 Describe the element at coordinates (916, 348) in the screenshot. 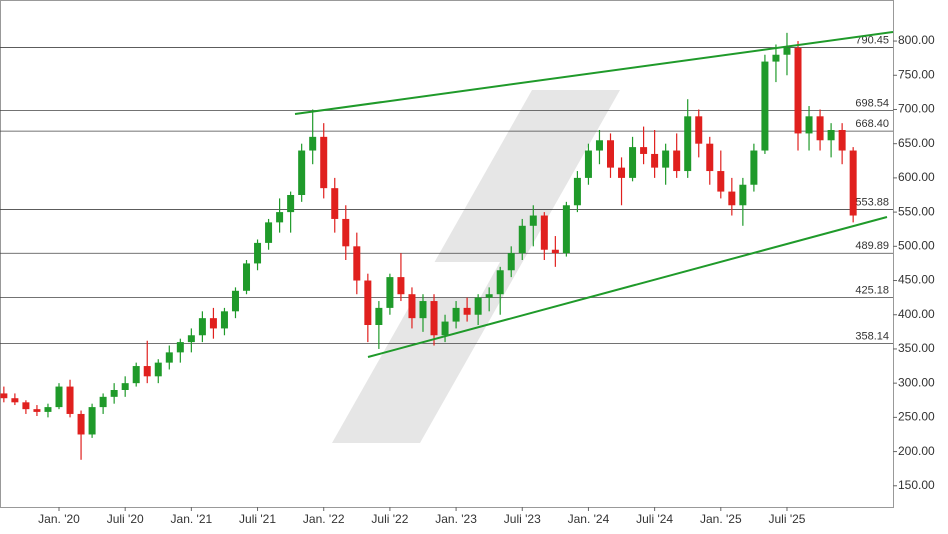

I see `y-tick-label: 350.00` at that location.